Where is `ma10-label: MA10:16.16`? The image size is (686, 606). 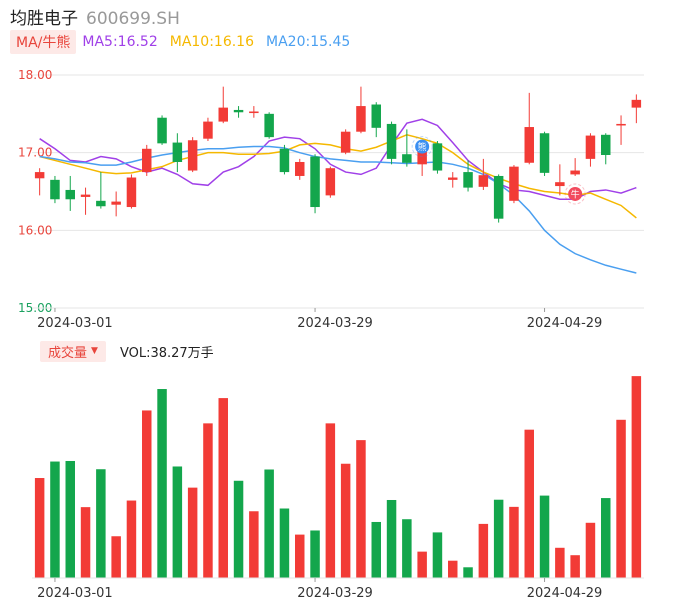
ma10-label: MA10:16.16 is located at coordinates (212, 42).